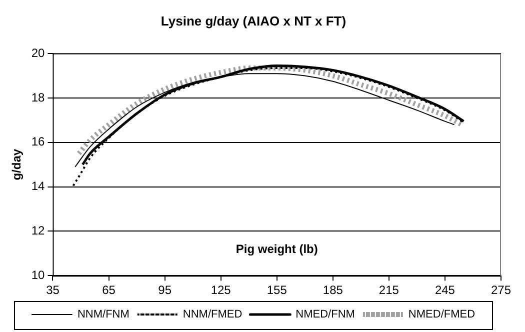 The image size is (525, 332). What do you see at coordinates (109, 290) in the screenshot?
I see `x-tick-label: 65` at bounding box center [109, 290].